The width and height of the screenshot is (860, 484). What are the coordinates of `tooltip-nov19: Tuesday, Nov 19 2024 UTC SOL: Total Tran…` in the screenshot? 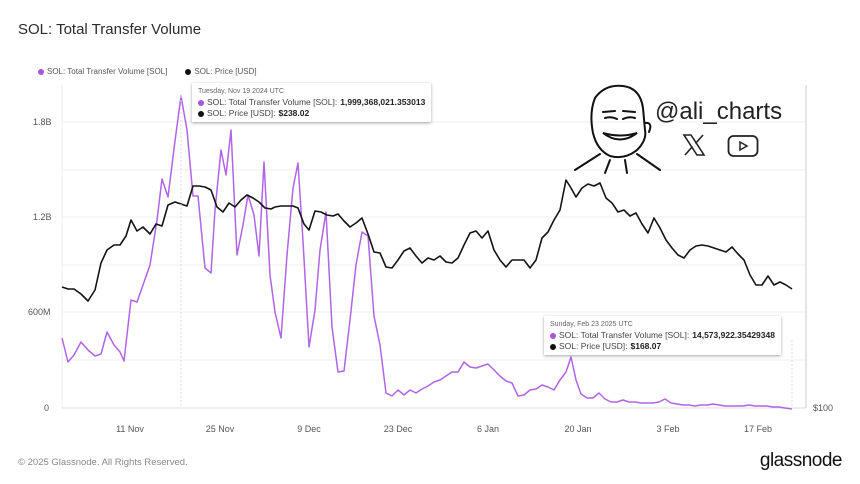 It's located at (312, 102).